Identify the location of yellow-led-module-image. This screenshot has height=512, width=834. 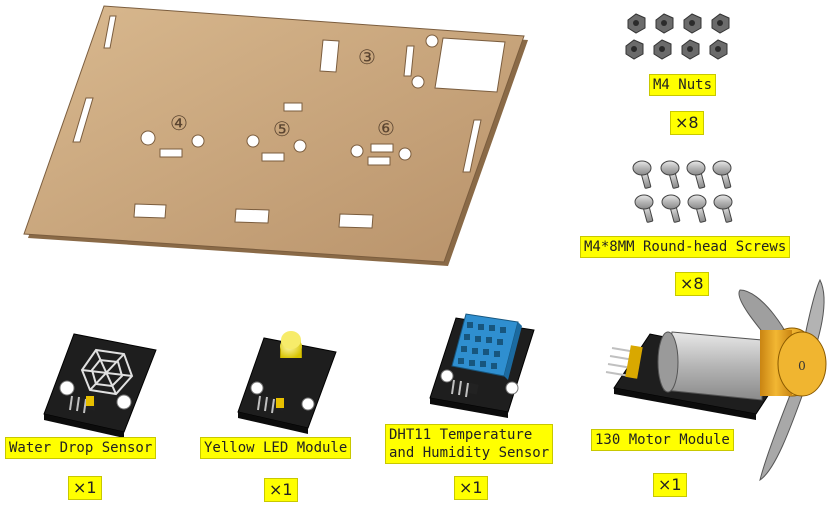
(287, 382).